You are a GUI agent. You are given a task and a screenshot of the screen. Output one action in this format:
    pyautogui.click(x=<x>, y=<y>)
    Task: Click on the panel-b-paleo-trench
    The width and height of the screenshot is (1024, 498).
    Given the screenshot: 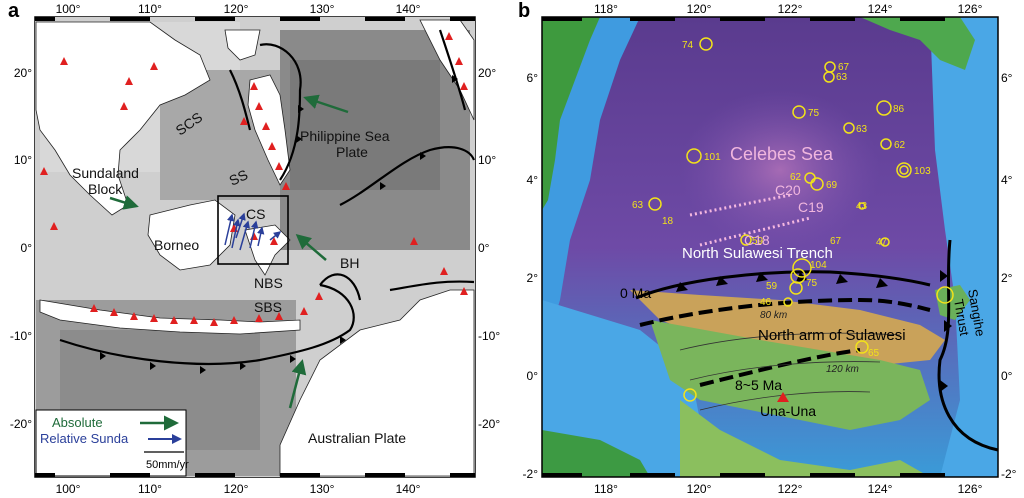 What is the action you would take?
    pyautogui.click(x=785, y=342)
    